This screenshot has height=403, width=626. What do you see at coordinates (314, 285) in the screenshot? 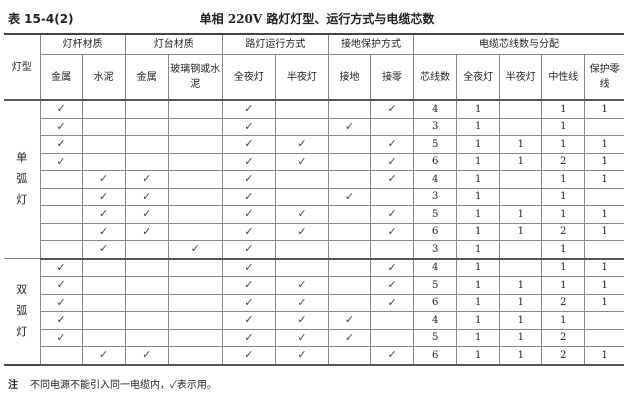
I see `table-row: ✓ ✓ ✓ ✓ 5 1 1 1 1` at bounding box center [314, 285].